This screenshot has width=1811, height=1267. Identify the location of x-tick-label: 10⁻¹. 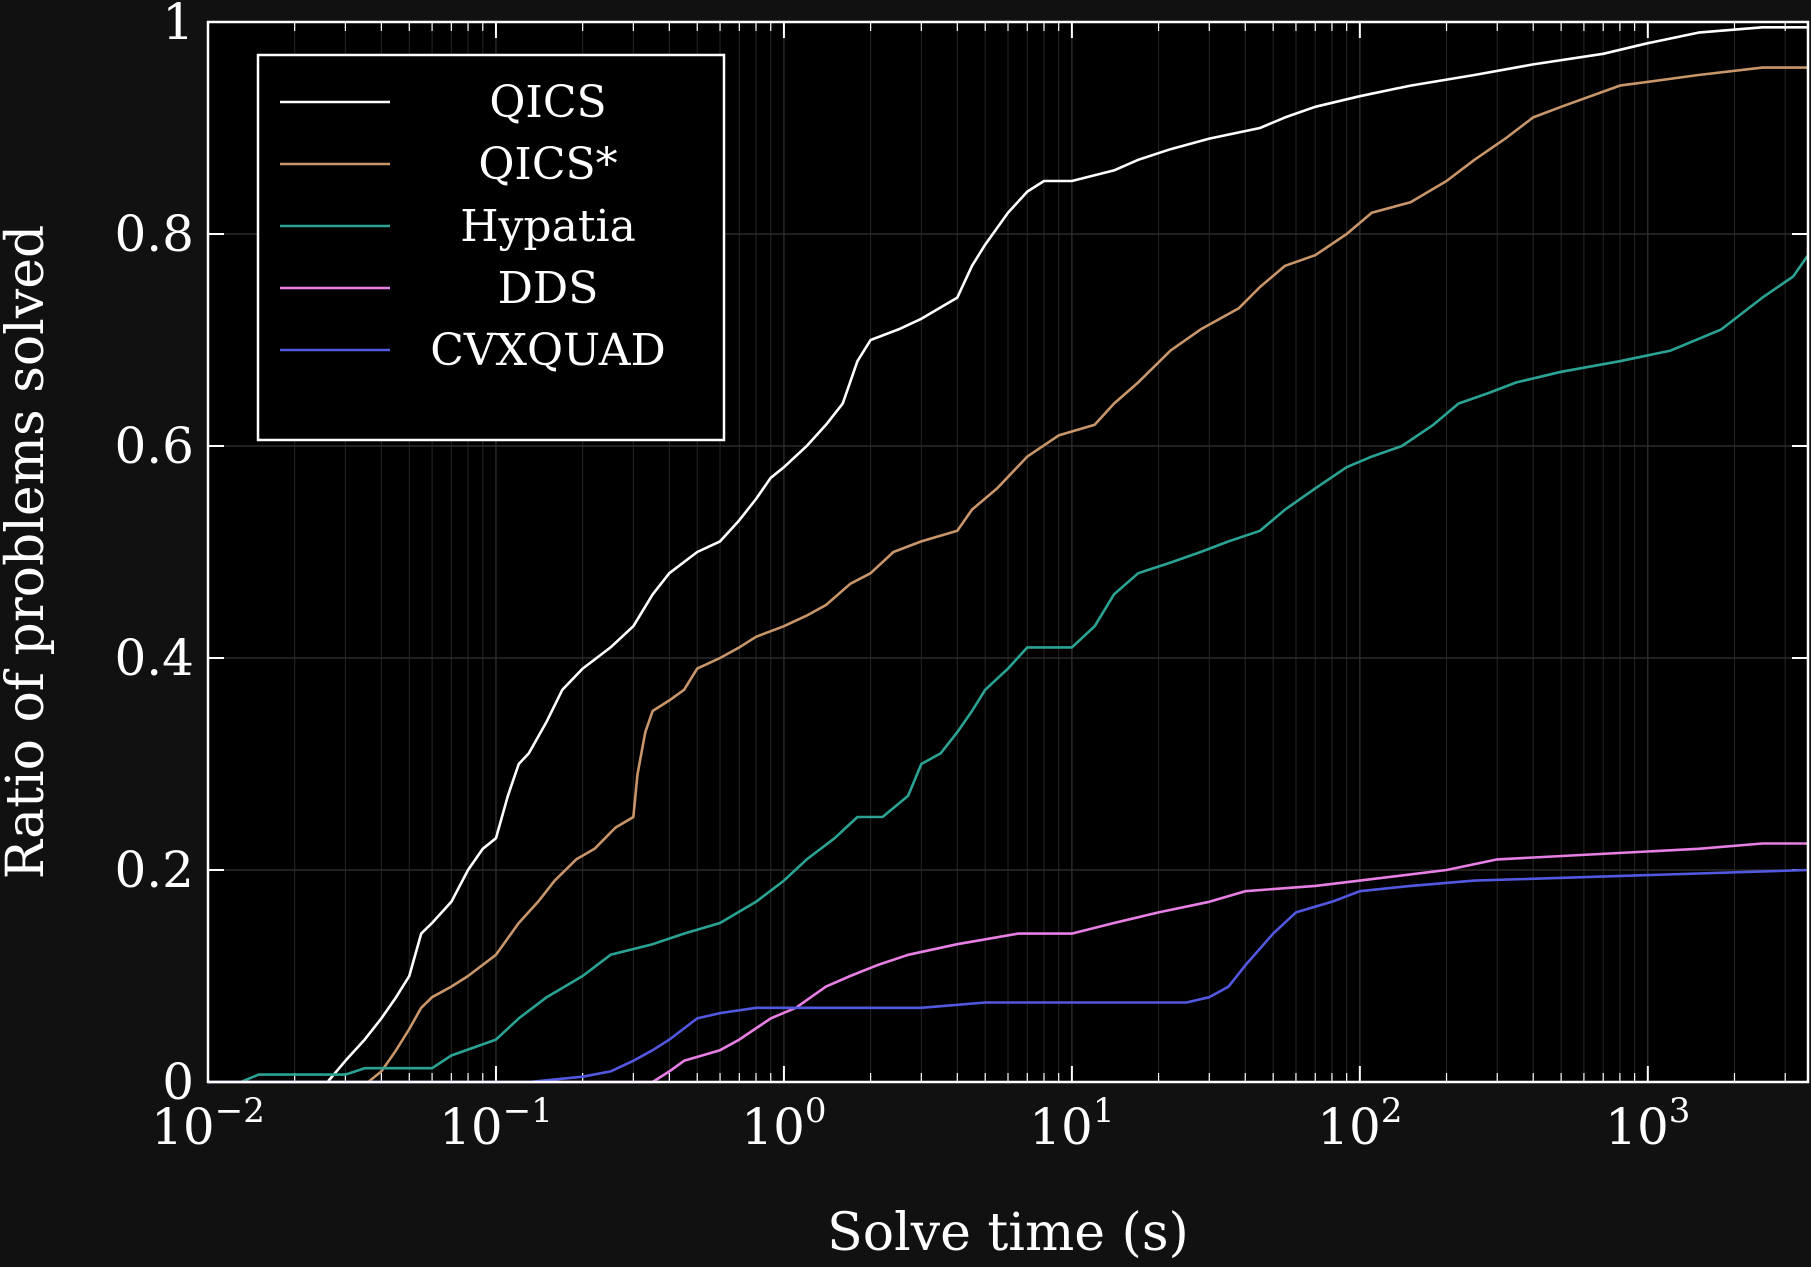
(496, 1123).